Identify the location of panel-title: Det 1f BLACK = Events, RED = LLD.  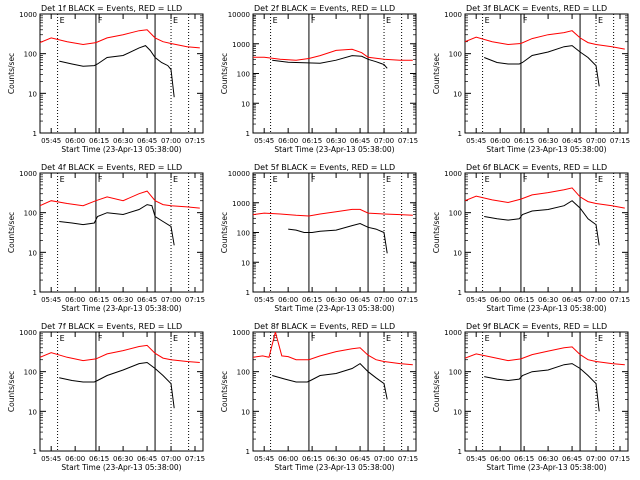
(111, 8).